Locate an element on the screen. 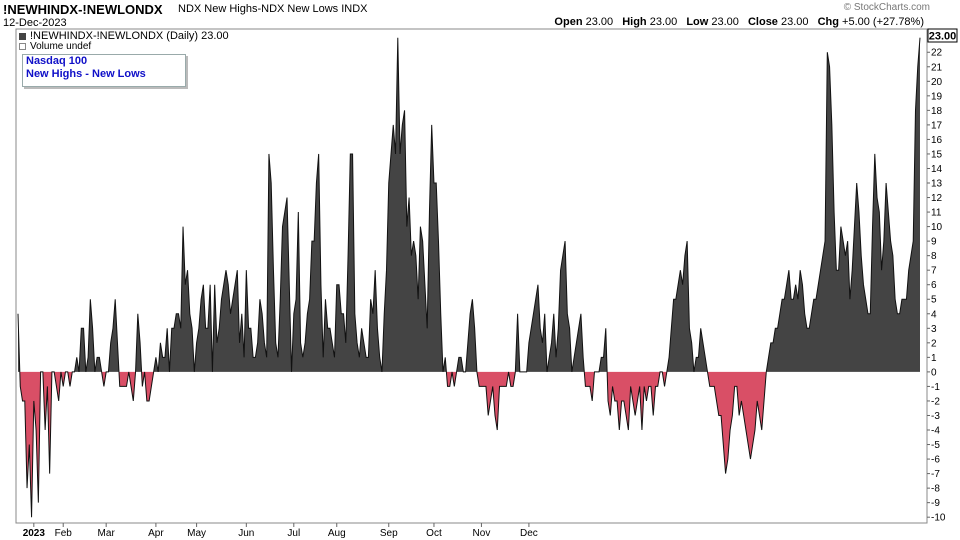  annotation-line-1: Nasdaq 100 is located at coordinates (57, 61).